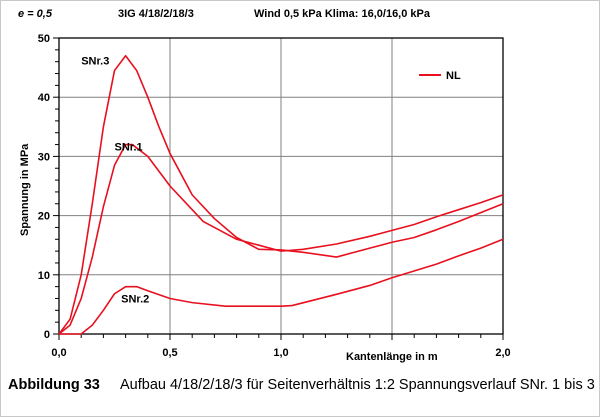  Describe the element at coordinates (44, 217) in the screenshot. I see `y-tick-label: 20` at that location.